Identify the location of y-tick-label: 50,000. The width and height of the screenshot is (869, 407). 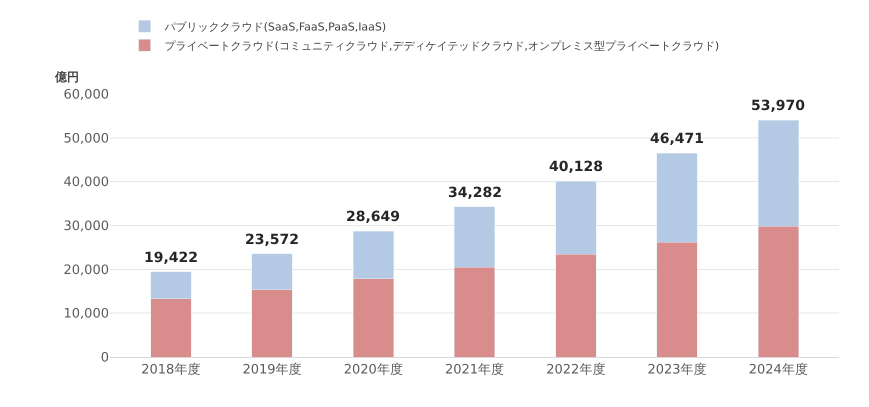
(86, 138).